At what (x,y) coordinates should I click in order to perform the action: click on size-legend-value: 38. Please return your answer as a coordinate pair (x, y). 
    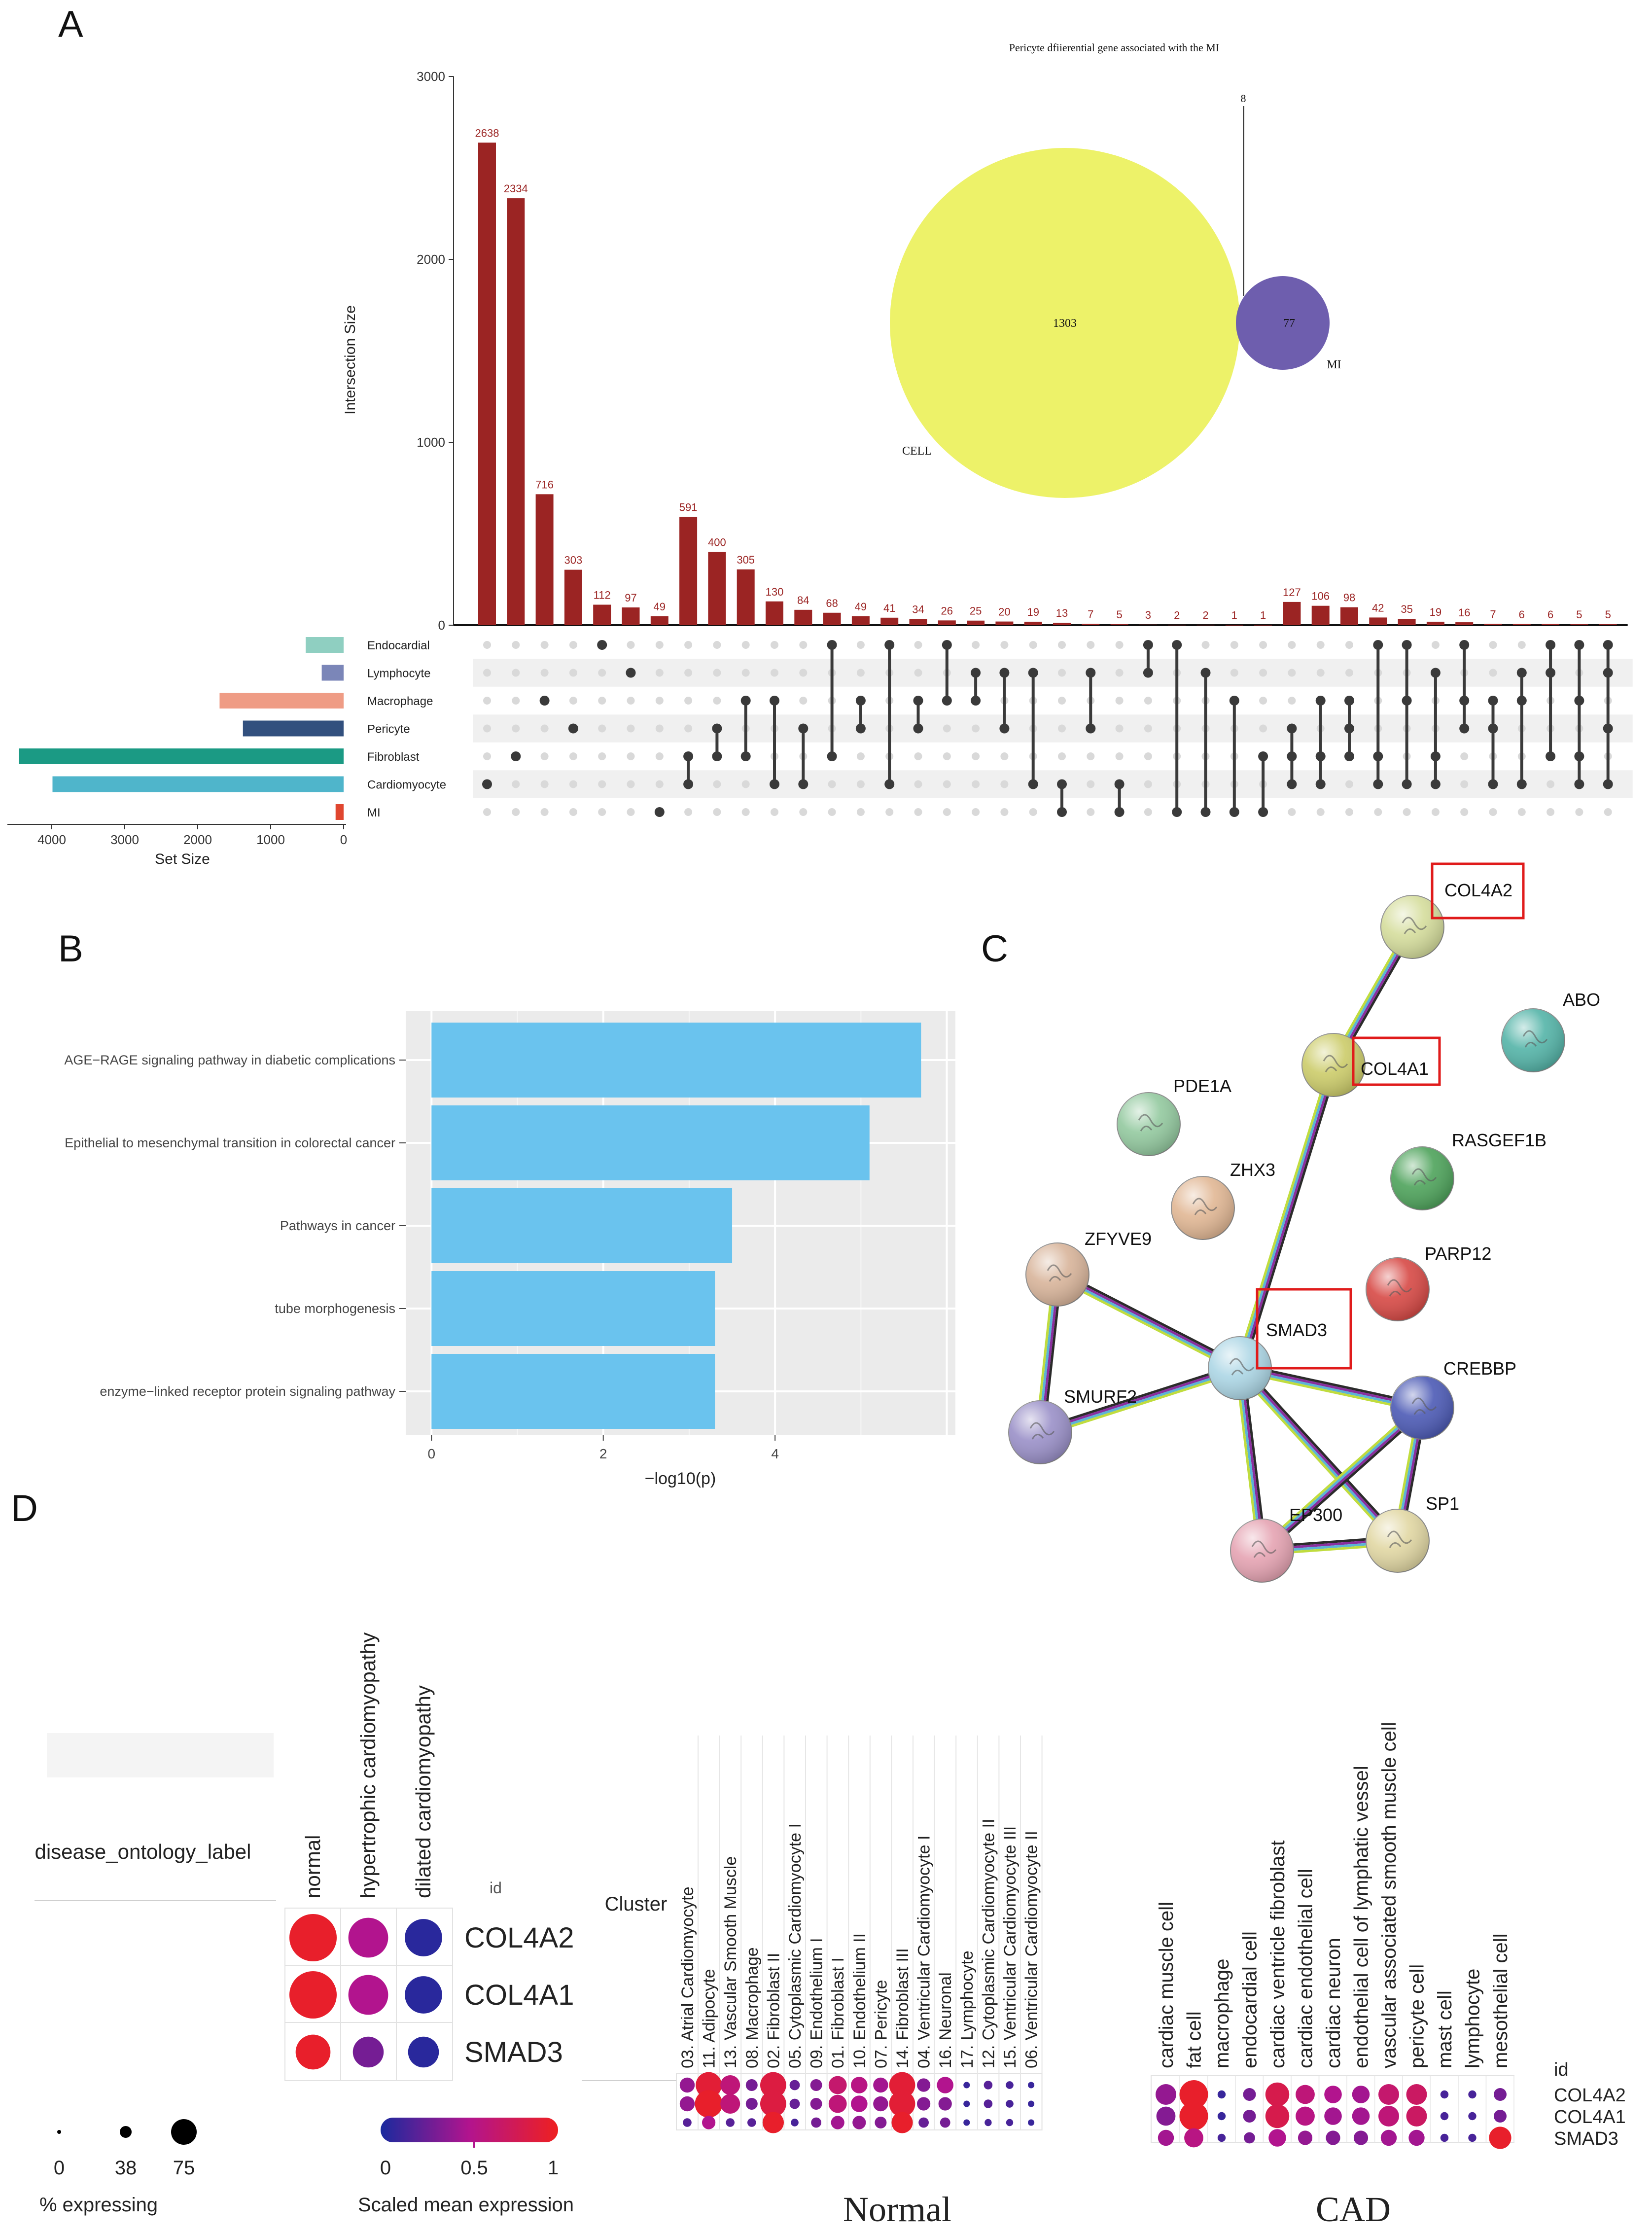
    Looking at the image, I should click on (126, 2168).